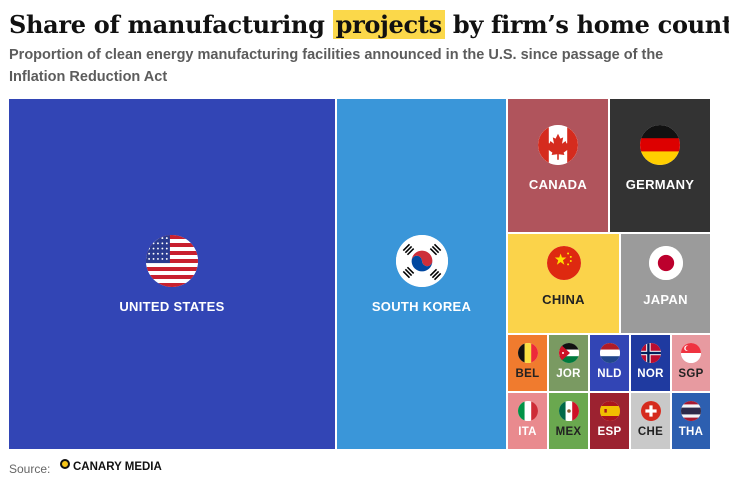 This screenshot has width=729, height=494. I want to click on tile-label-jp: JAPAN, so click(665, 299).